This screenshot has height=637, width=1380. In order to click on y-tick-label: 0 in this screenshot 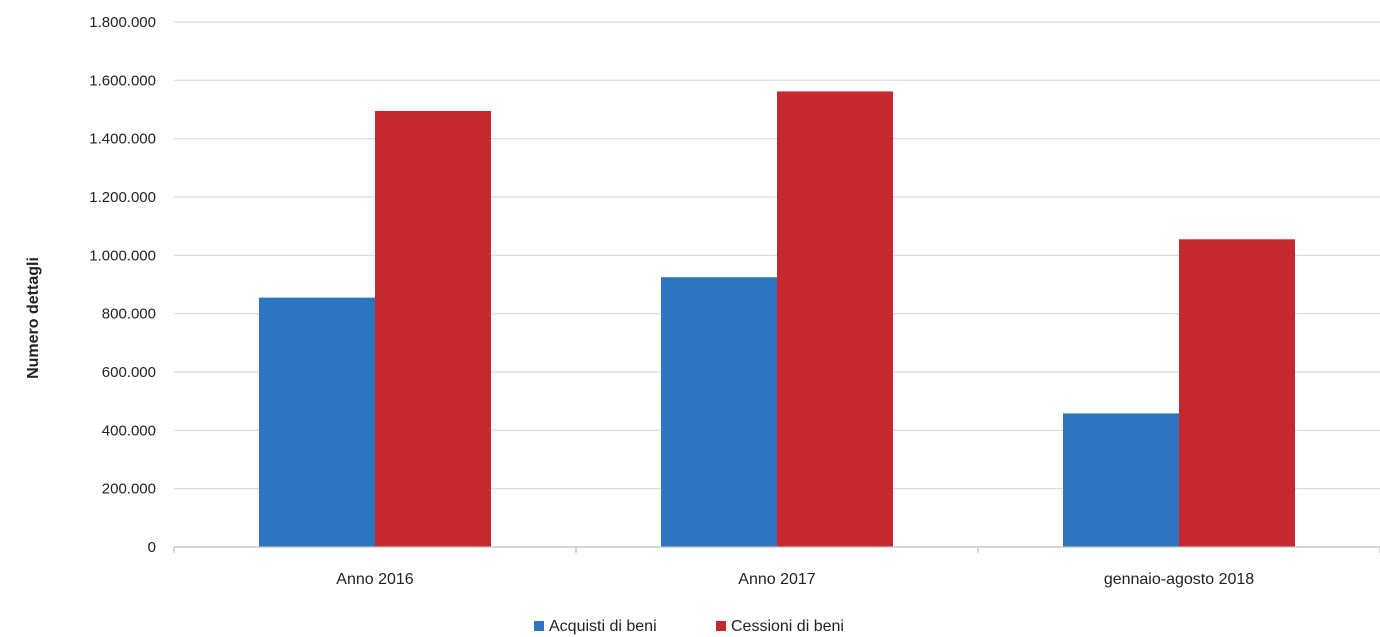, I will do `click(152, 547)`.